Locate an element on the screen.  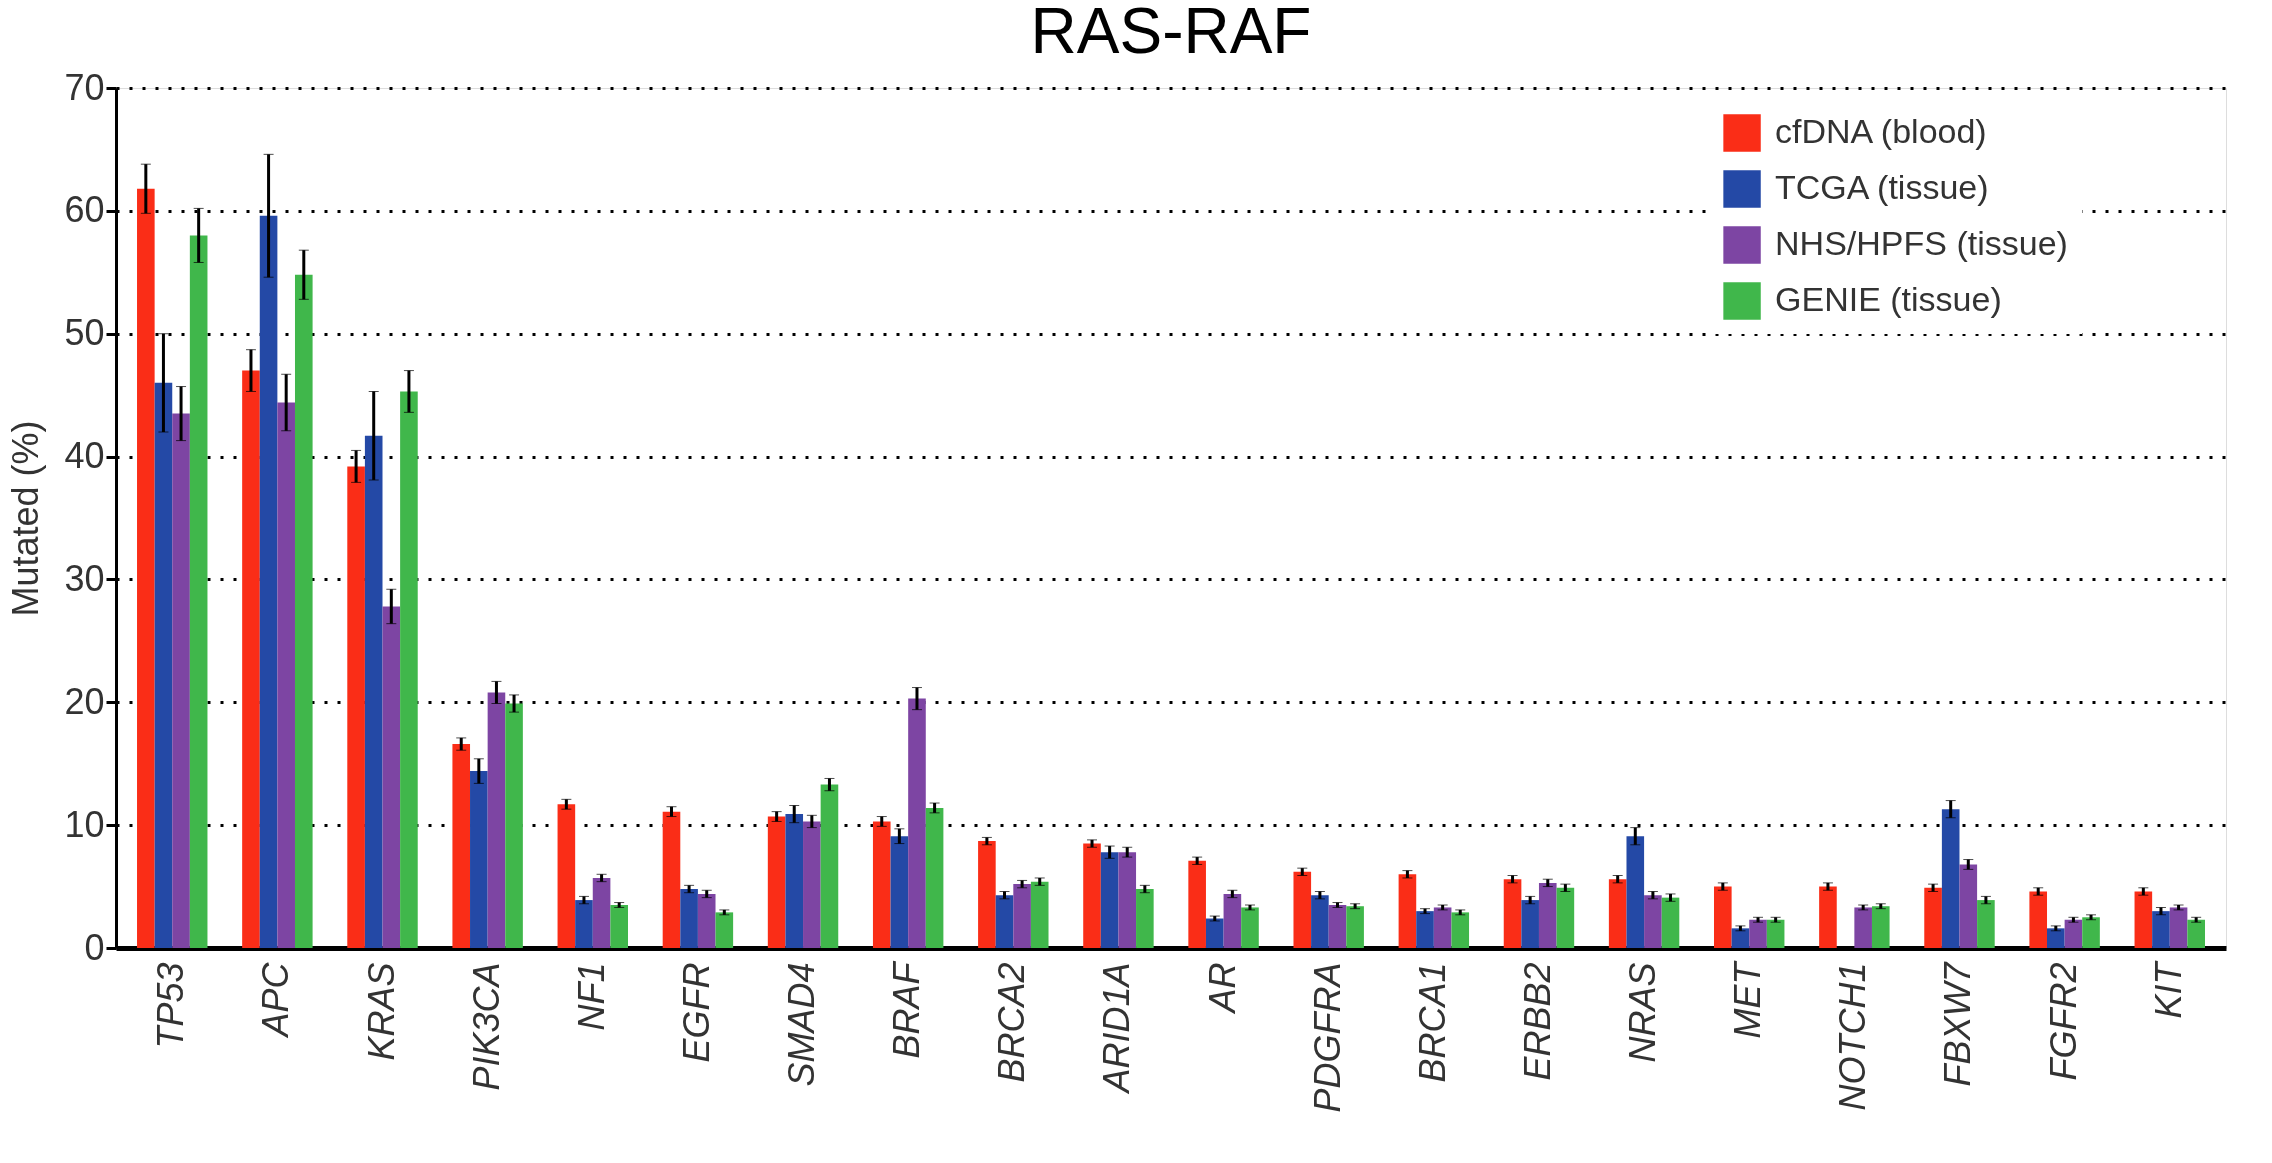
y-axis-title: Mutated (%) is located at coordinates (26, 518).